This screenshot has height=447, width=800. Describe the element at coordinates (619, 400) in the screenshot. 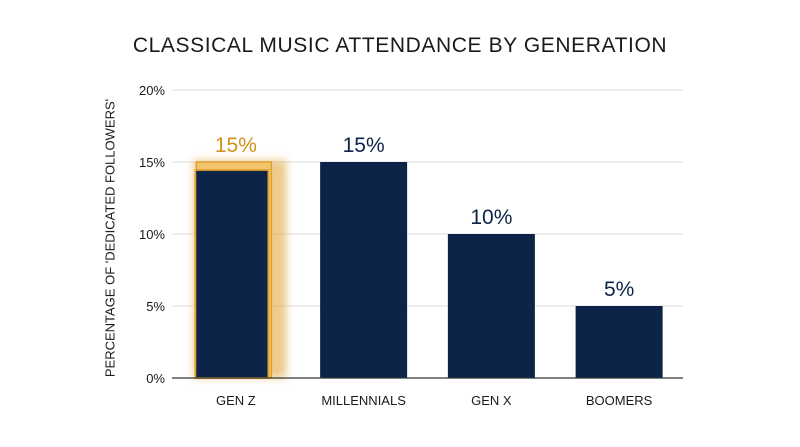

I see `x-tick-label: BOOMERS` at that location.